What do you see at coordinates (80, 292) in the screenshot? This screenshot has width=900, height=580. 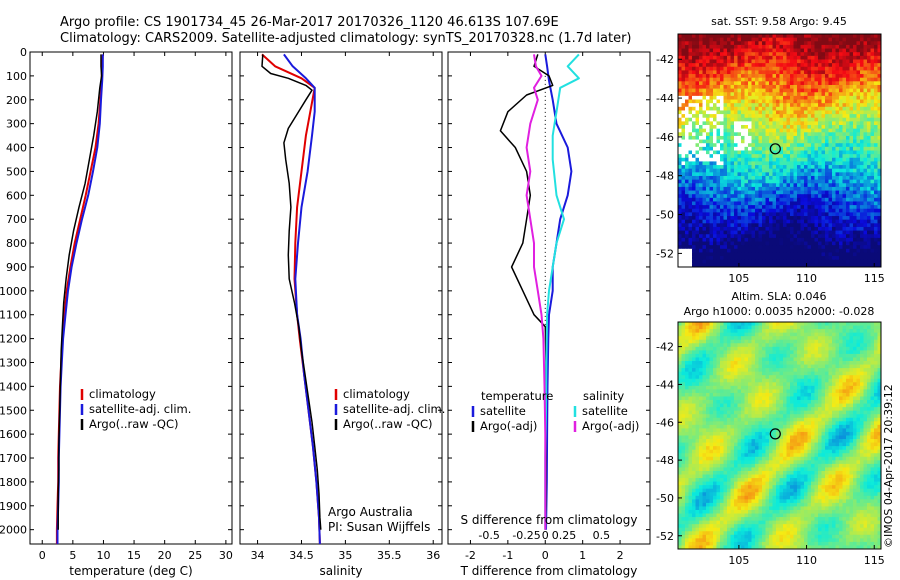 I see `series-line` at bounding box center [80, 292].